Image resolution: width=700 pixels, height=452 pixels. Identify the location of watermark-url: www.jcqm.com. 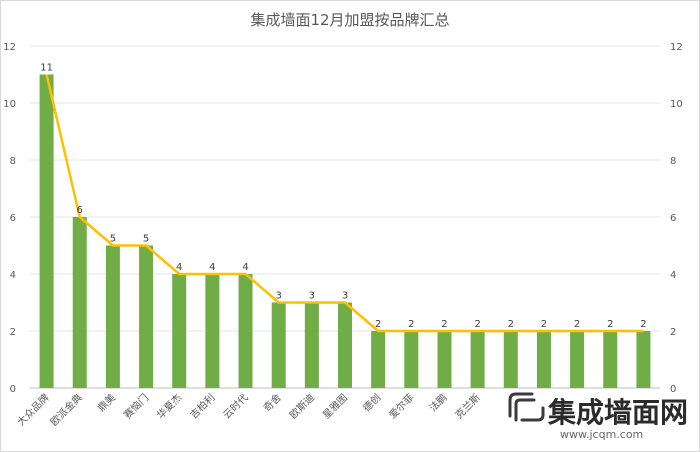
(601, 434).